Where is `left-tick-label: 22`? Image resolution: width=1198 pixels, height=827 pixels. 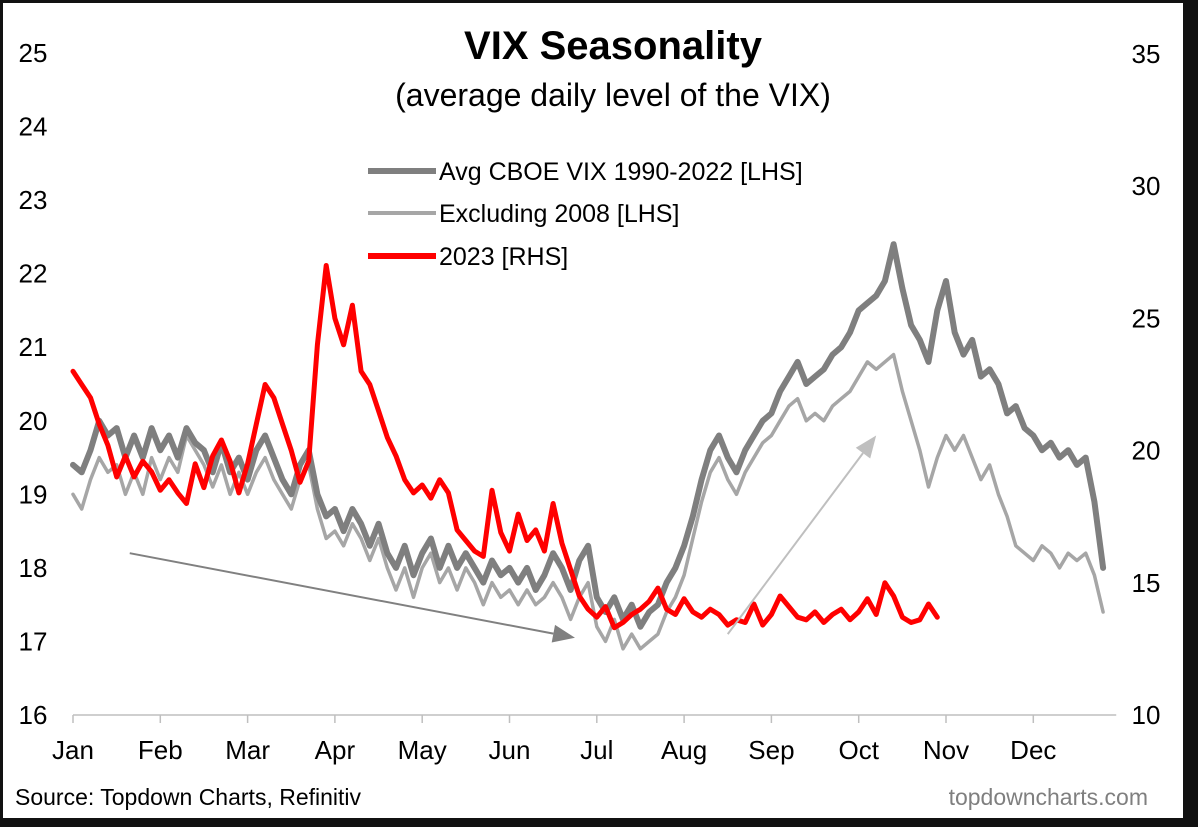
left-tick-label: 22 is located at coordinates (33, 274).